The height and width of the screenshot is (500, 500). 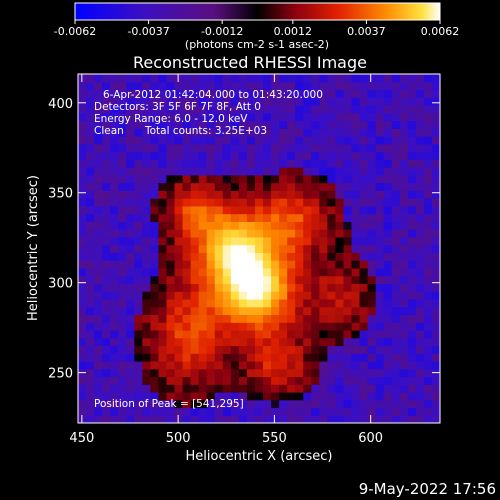 What do you see at coordinates (370, 438) in the screenshot?
I see `x-tick-label: 600` at bounding box center [370, 438].